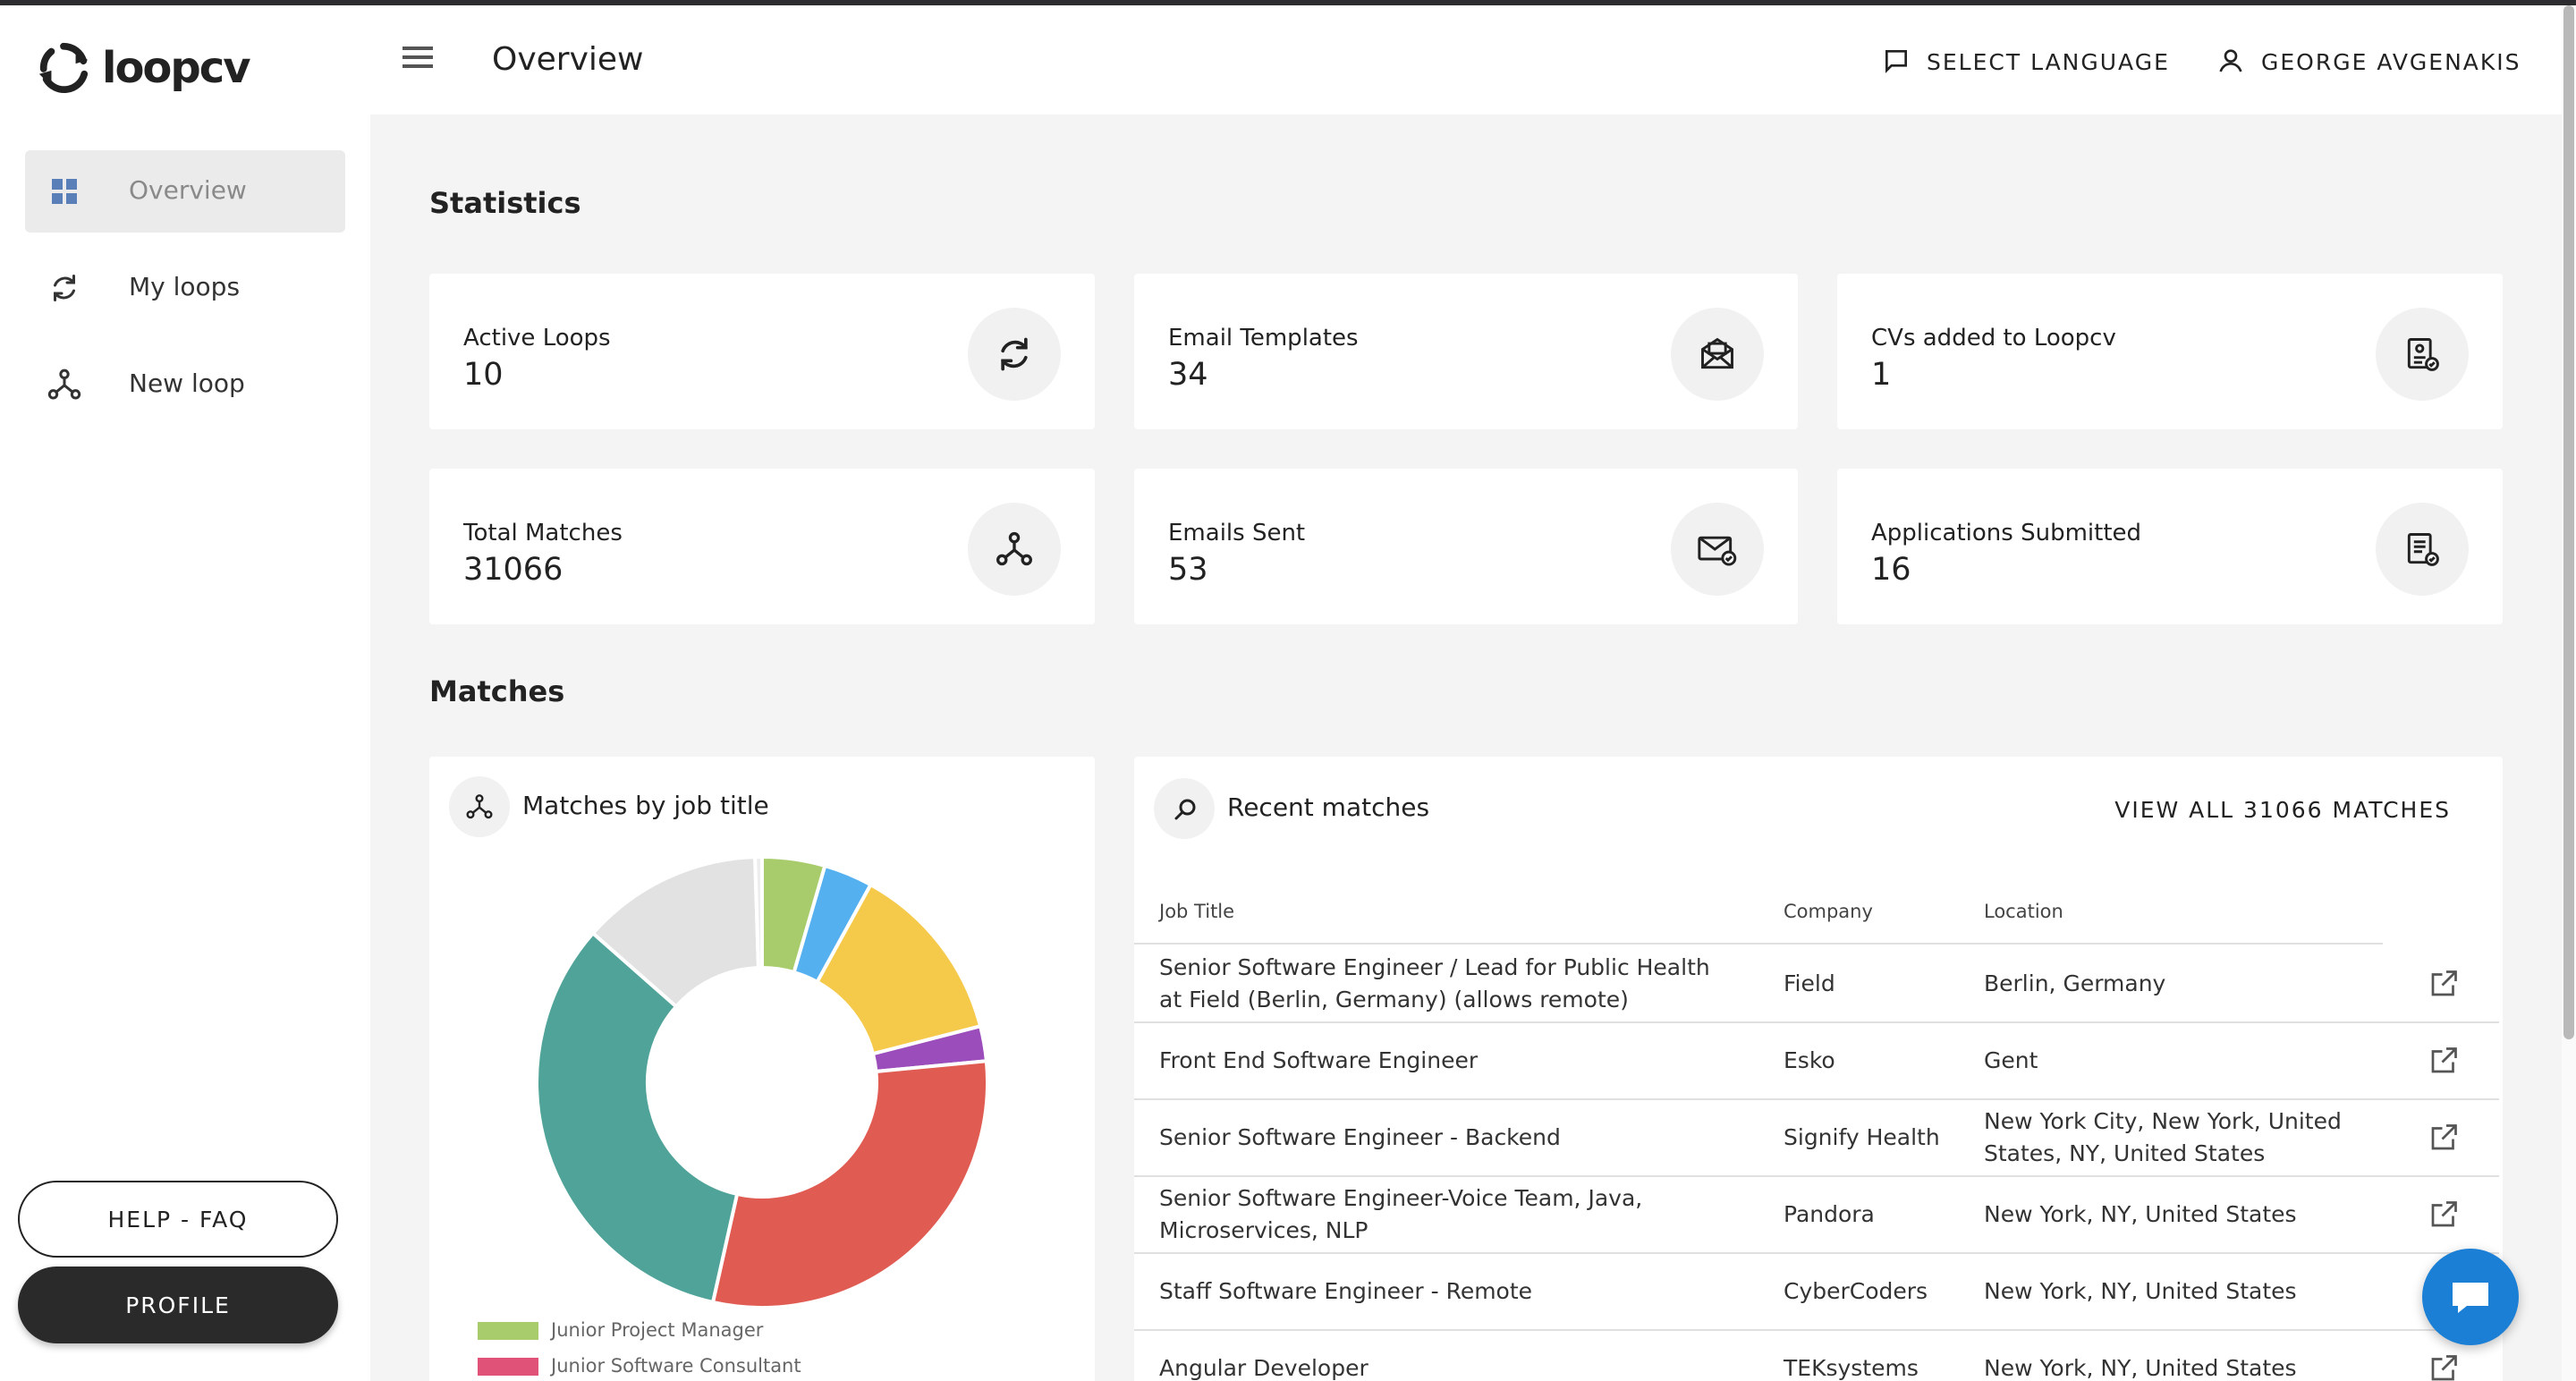 This screenshot has height=1381, width=2576. Describe the element at coordinates (1828, 912) in the screenshot. I see `column-header-company: Company` at that location.